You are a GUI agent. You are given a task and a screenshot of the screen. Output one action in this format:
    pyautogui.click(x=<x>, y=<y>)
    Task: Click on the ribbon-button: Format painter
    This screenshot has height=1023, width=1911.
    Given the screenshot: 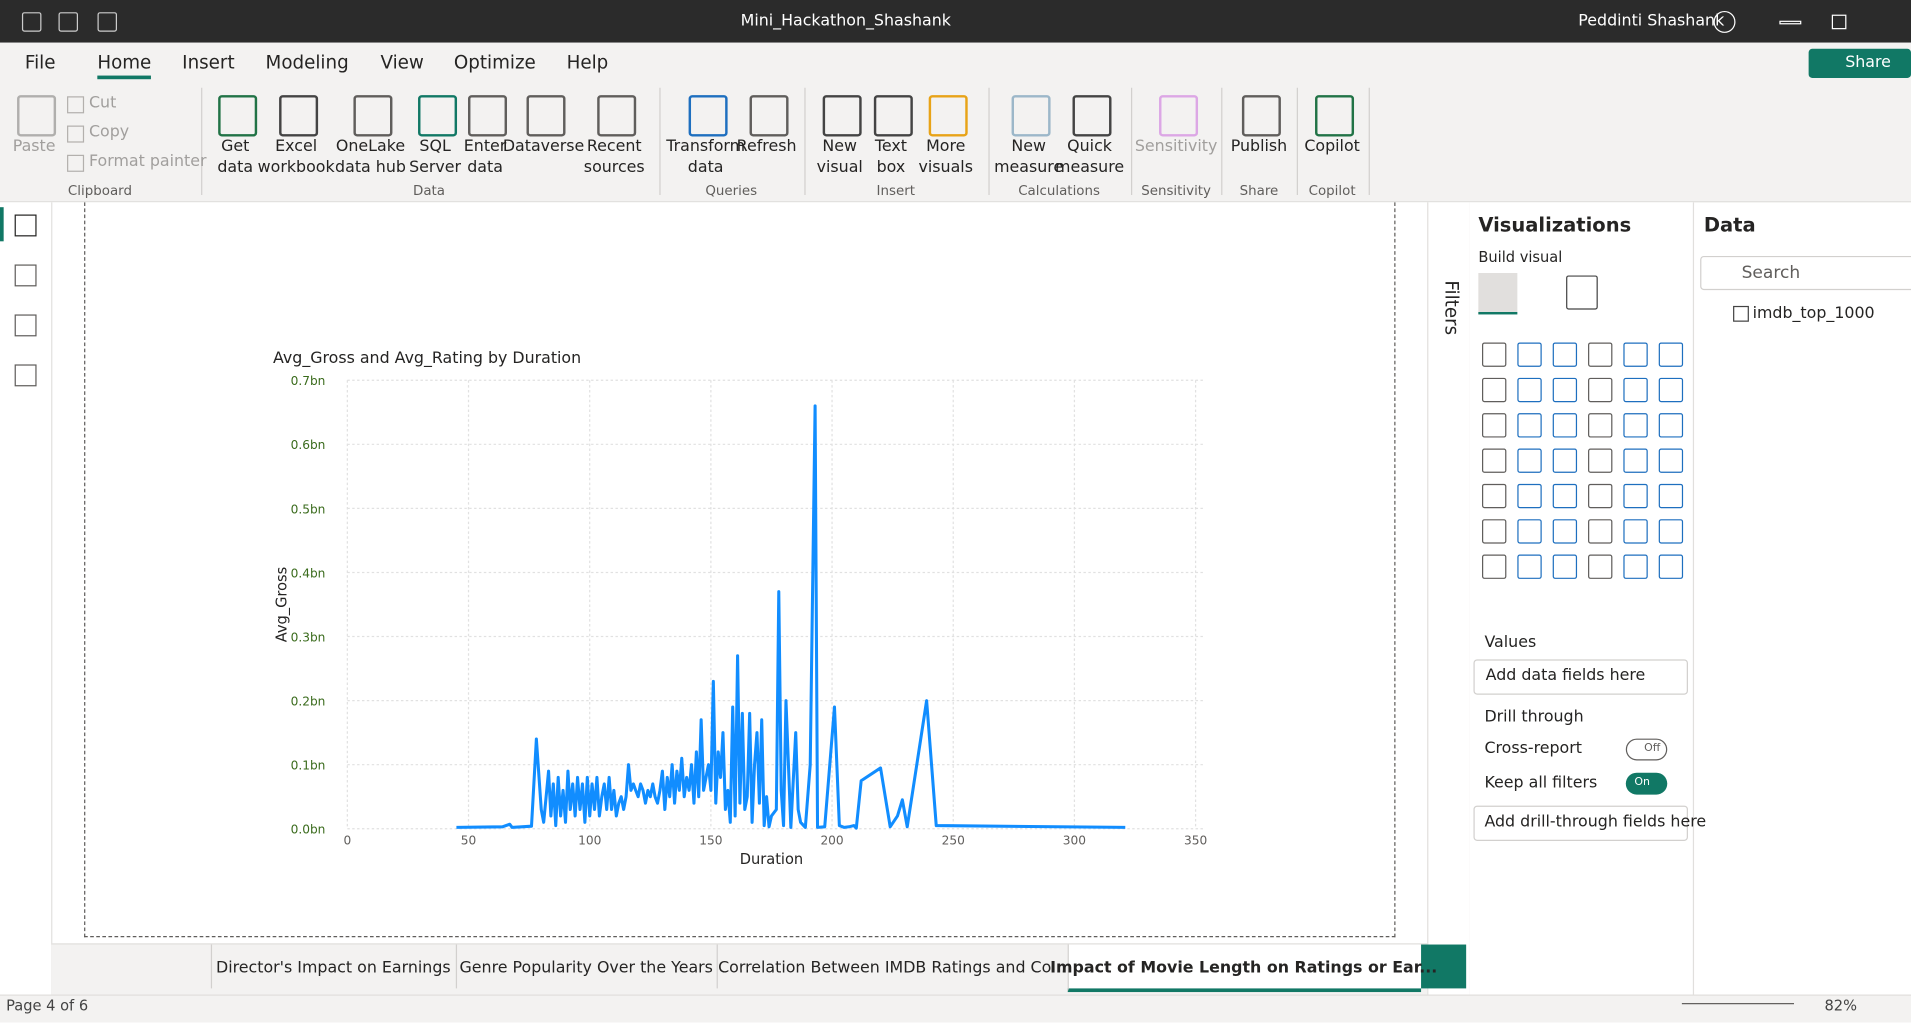 What is the action you would take?
    pyautogui.click(x=147, y=161)
    